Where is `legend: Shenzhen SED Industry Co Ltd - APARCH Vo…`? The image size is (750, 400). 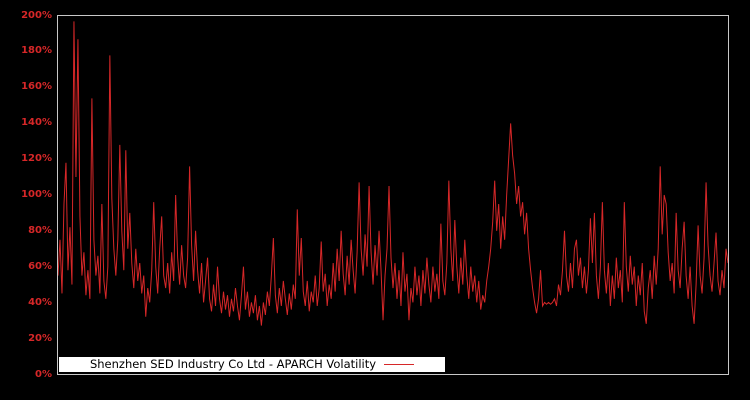
legend: Shenzhen SED Industry Co Ltd - APARCH Vo… is located at coordinates (252, 364).